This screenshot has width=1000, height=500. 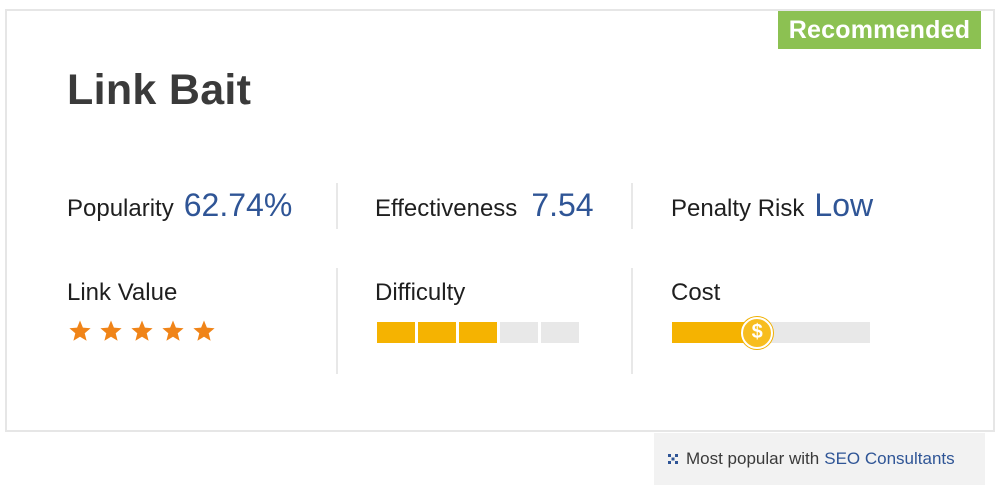 I want to click on difficulty-bar, so click(x=478, y=332).